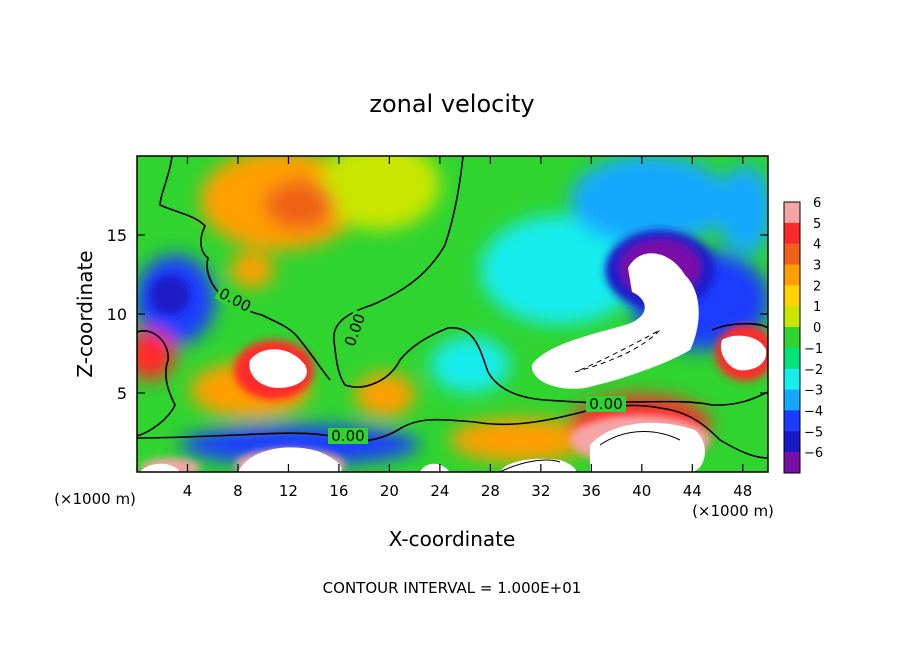  I want to click on x-axis-label: X-coordinate, so click(452, 539).